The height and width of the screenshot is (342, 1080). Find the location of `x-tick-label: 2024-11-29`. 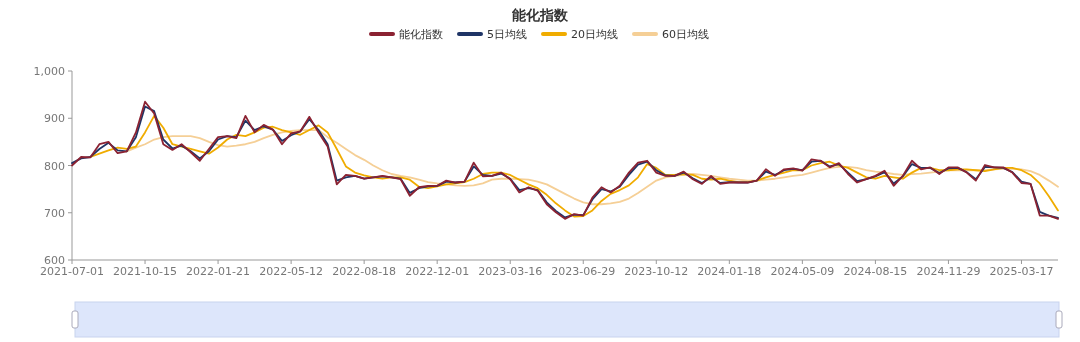

x-tick-label: 2024-11-29 is located at coordinates (948, 271).